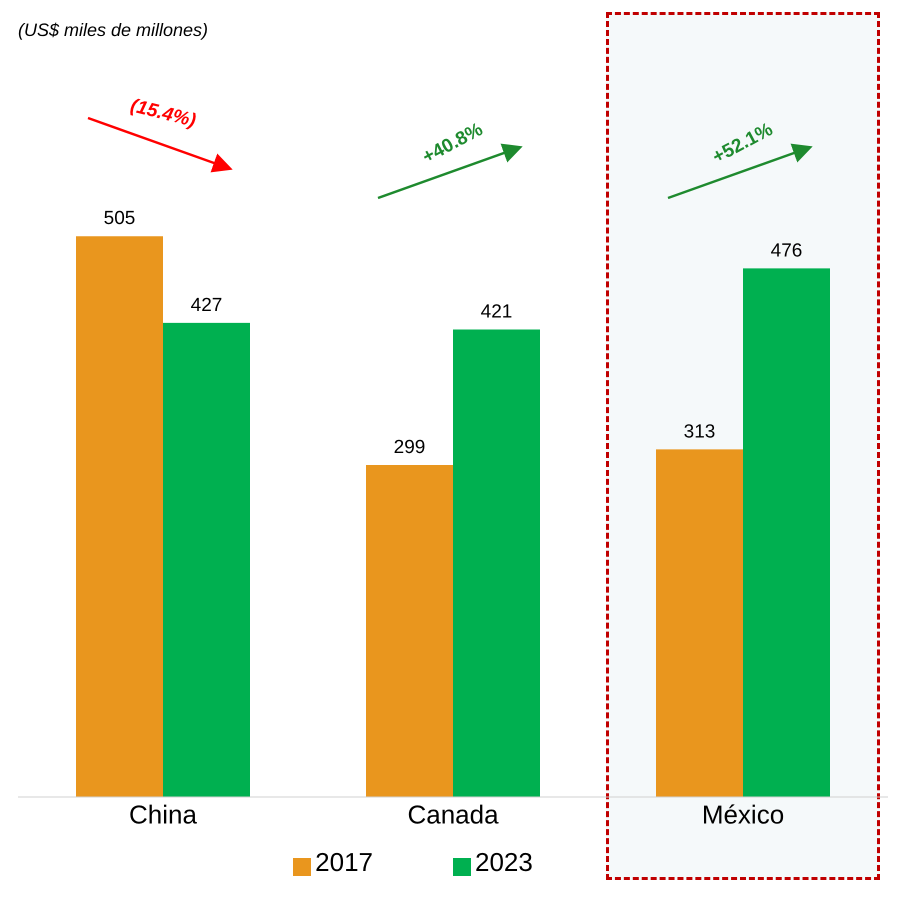  I want to click on data-label: 313, so click(700, 431).